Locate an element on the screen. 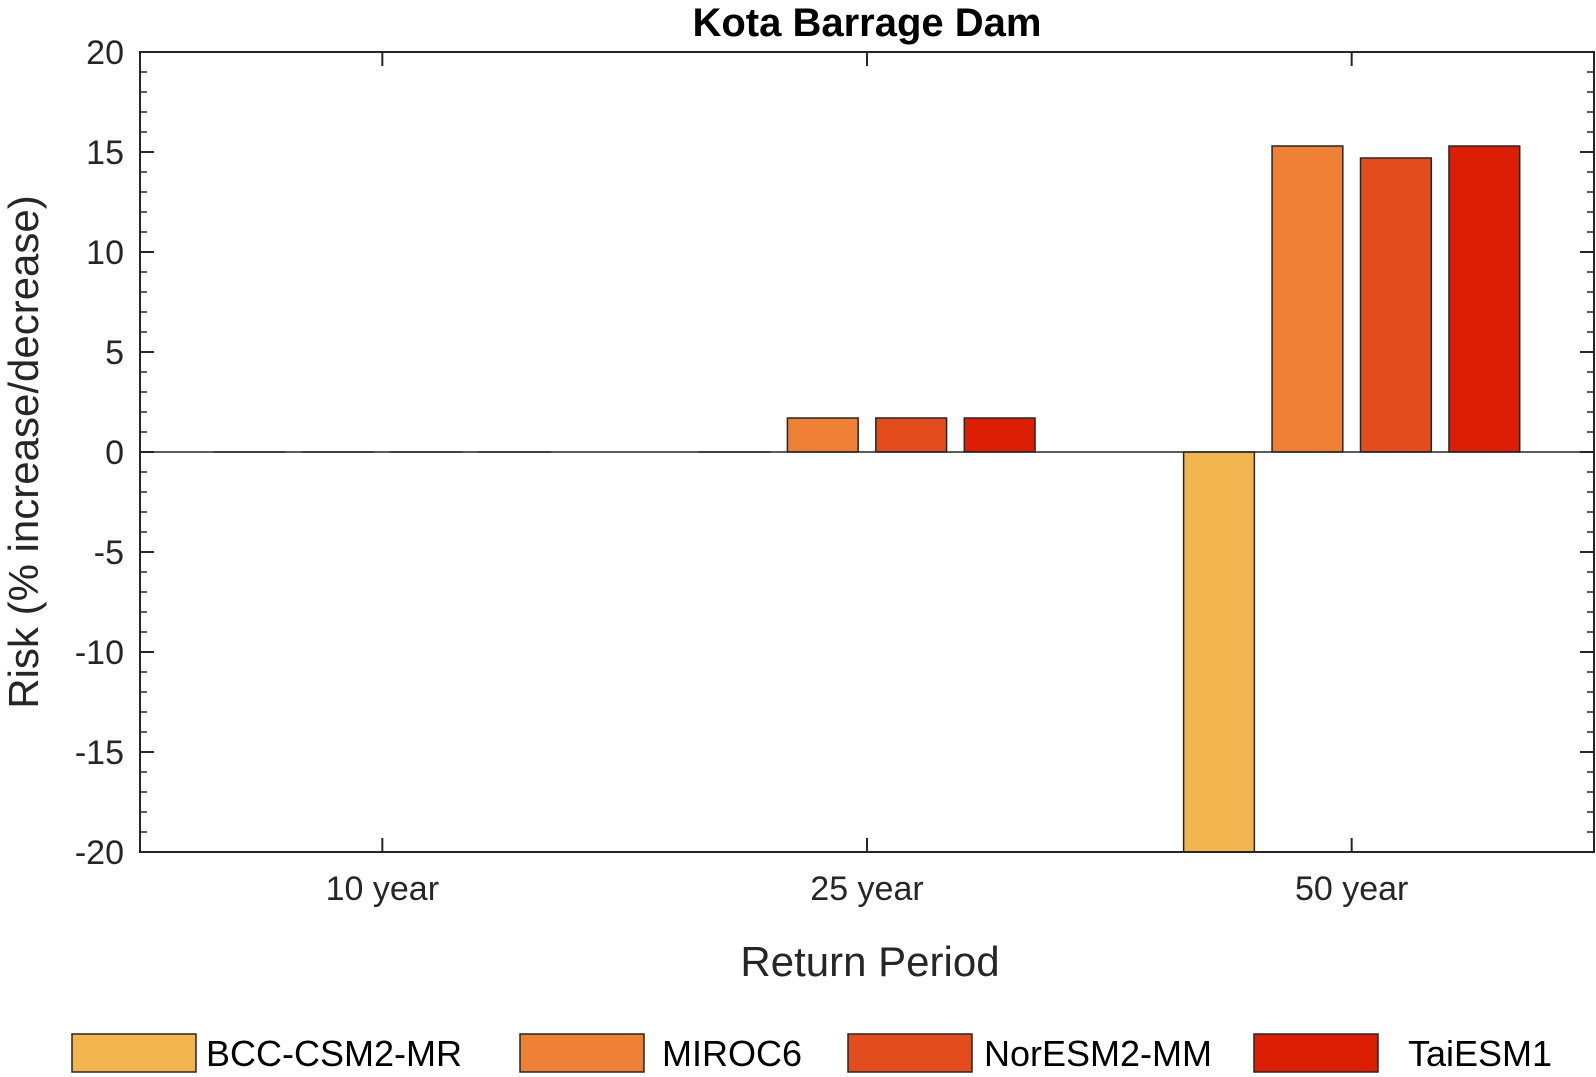 Image resolution: width=1596 pixels, height=1077 pixels. x-tick-label: 10 year is located at coordinates (382, 889).